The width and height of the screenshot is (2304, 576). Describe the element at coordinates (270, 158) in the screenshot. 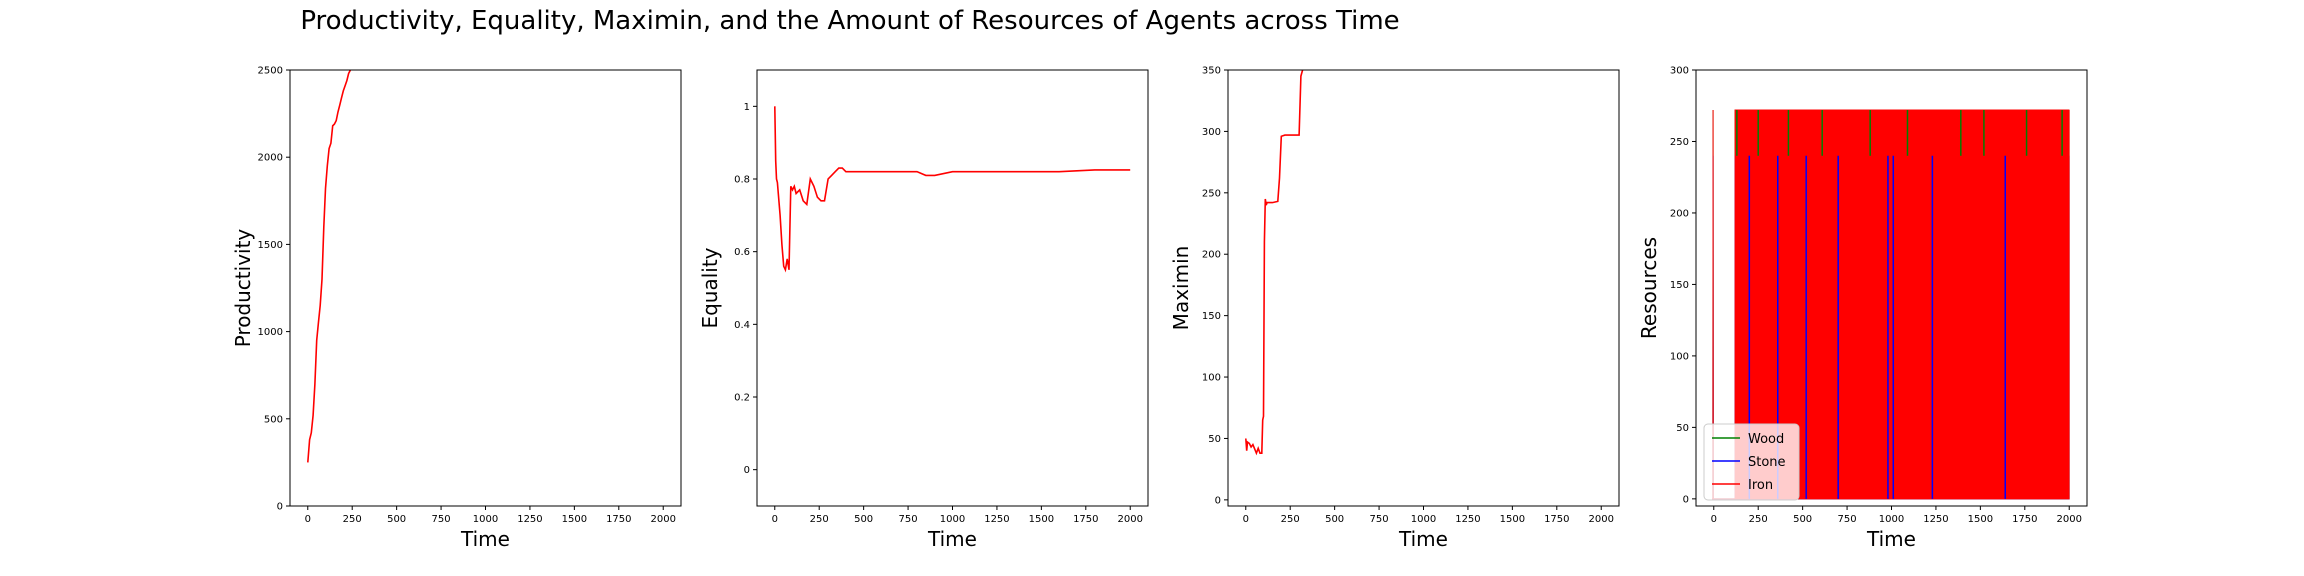

I see `y-tick-label: 2000` at that location.